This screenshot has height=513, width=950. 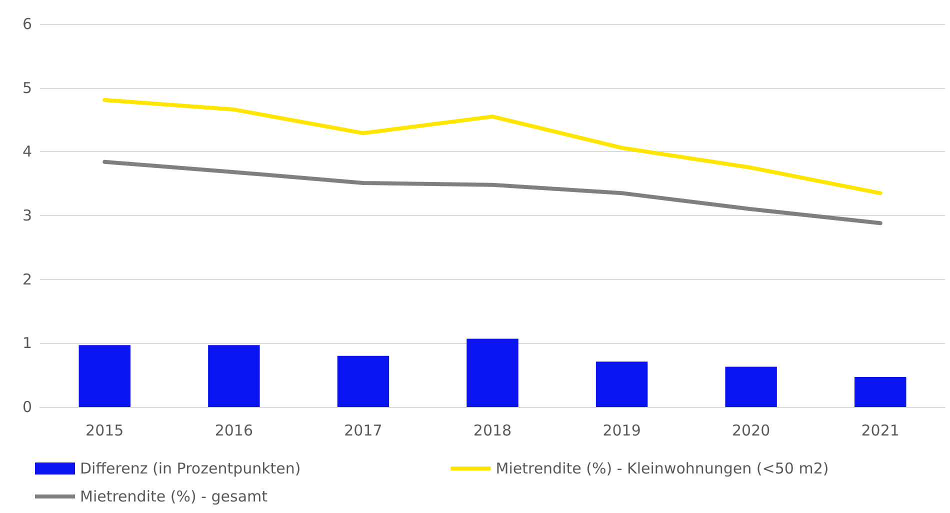 I want to click on x-tick-label: 2017, so click(x=363, y=431).